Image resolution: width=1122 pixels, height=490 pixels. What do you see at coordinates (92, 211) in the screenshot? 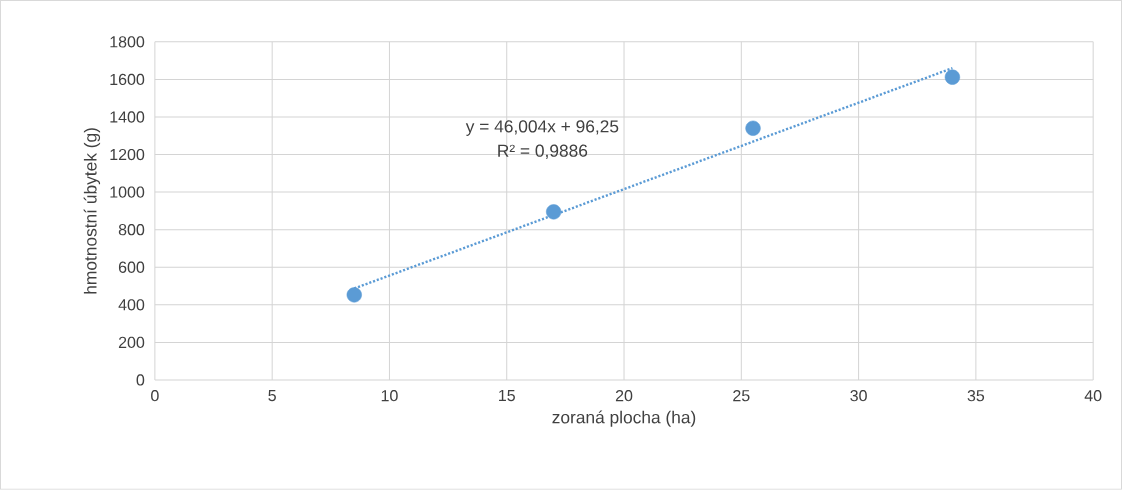
I see `y-axis-title: hmotnostní úbytek (g)` at bounding box center [92, 211].